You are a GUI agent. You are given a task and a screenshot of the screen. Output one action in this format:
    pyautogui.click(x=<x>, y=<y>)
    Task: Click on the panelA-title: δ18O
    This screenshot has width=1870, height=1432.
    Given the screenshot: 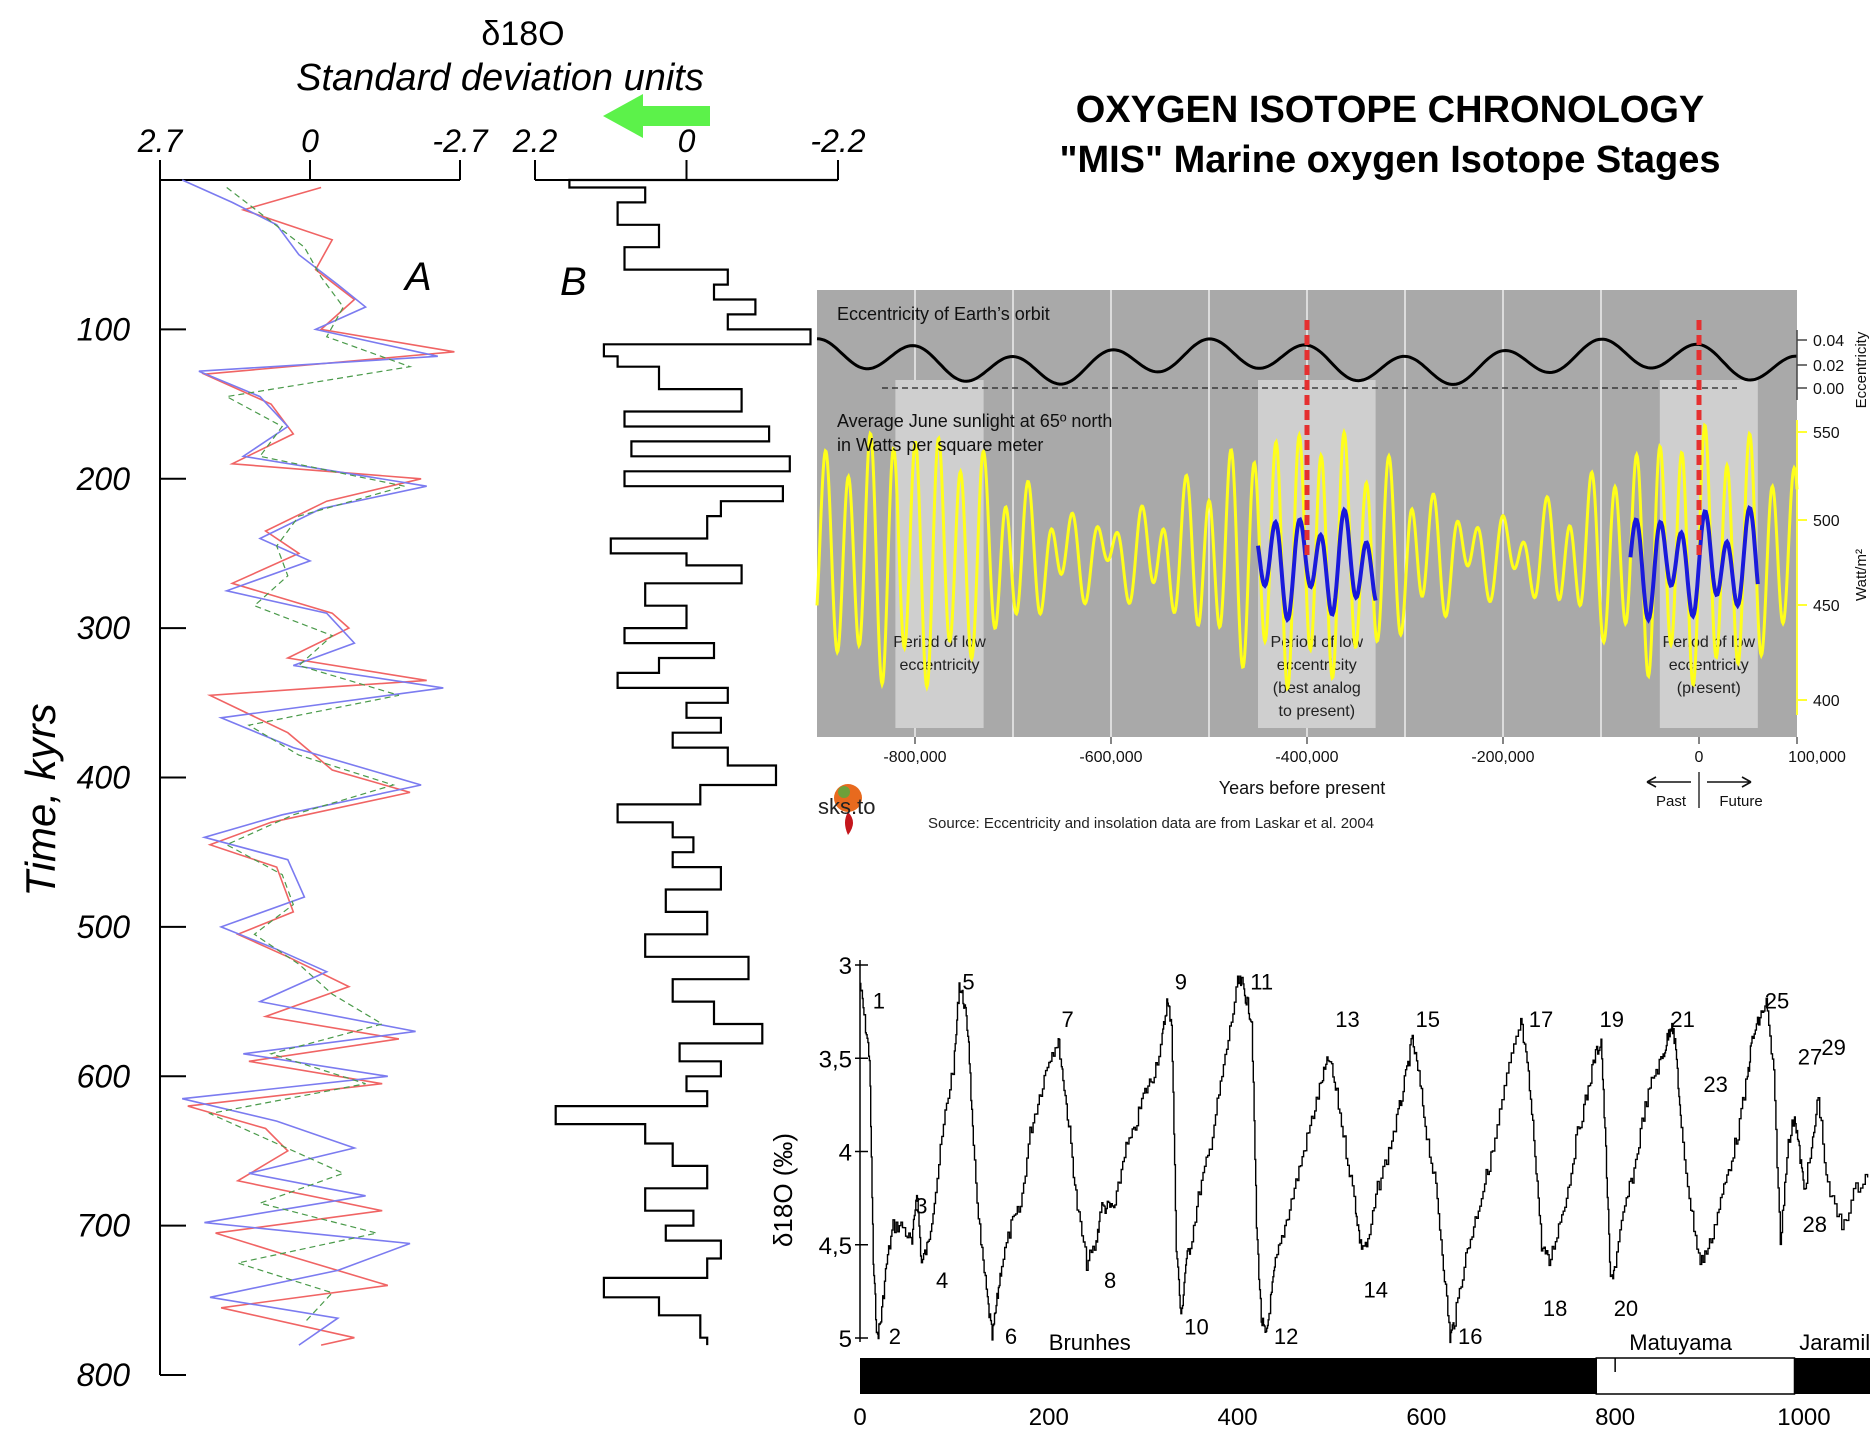 What is the action you would take?
    pyautogui.click(x=522, y=34)
    